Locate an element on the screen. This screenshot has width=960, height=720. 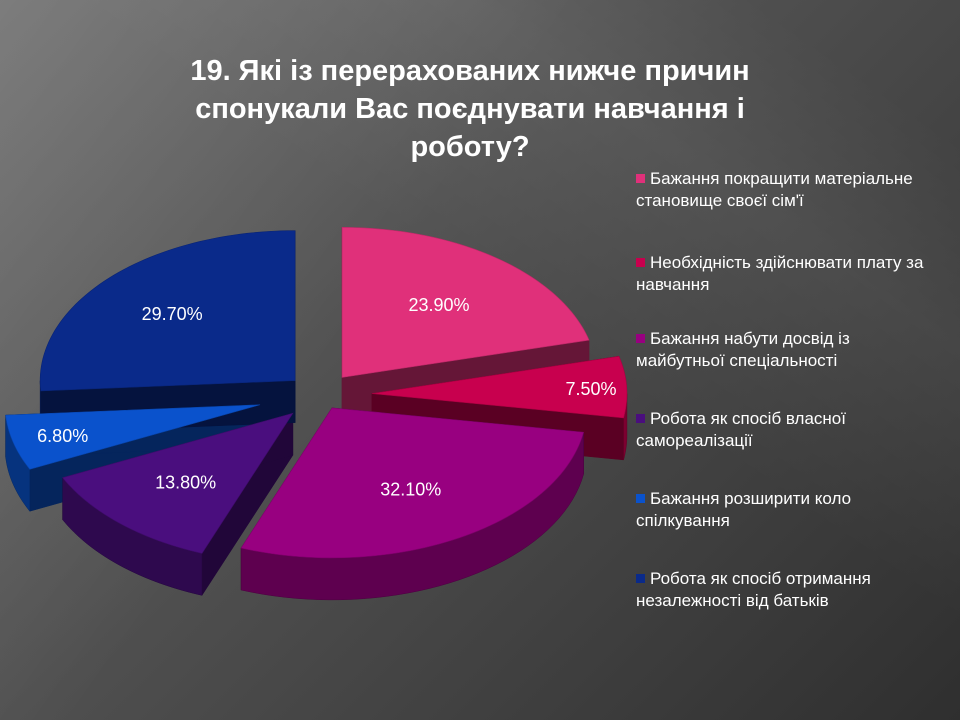
data-label-1: 23.90% is located at coordinates (438, 305).